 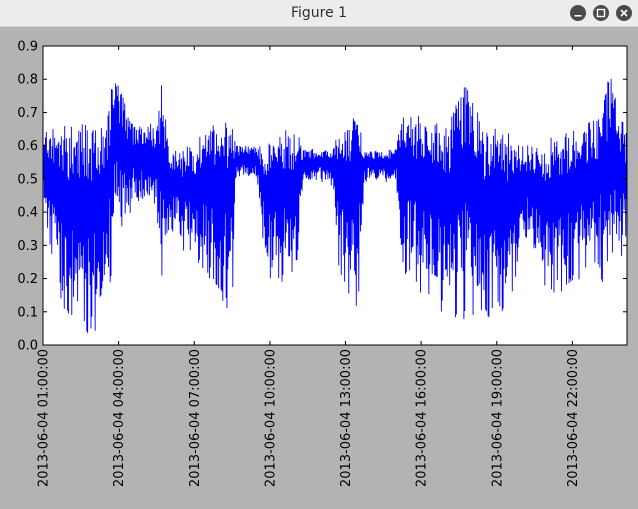 I want to click on y-tick-label: 0.8, so click(x=27, y=80).